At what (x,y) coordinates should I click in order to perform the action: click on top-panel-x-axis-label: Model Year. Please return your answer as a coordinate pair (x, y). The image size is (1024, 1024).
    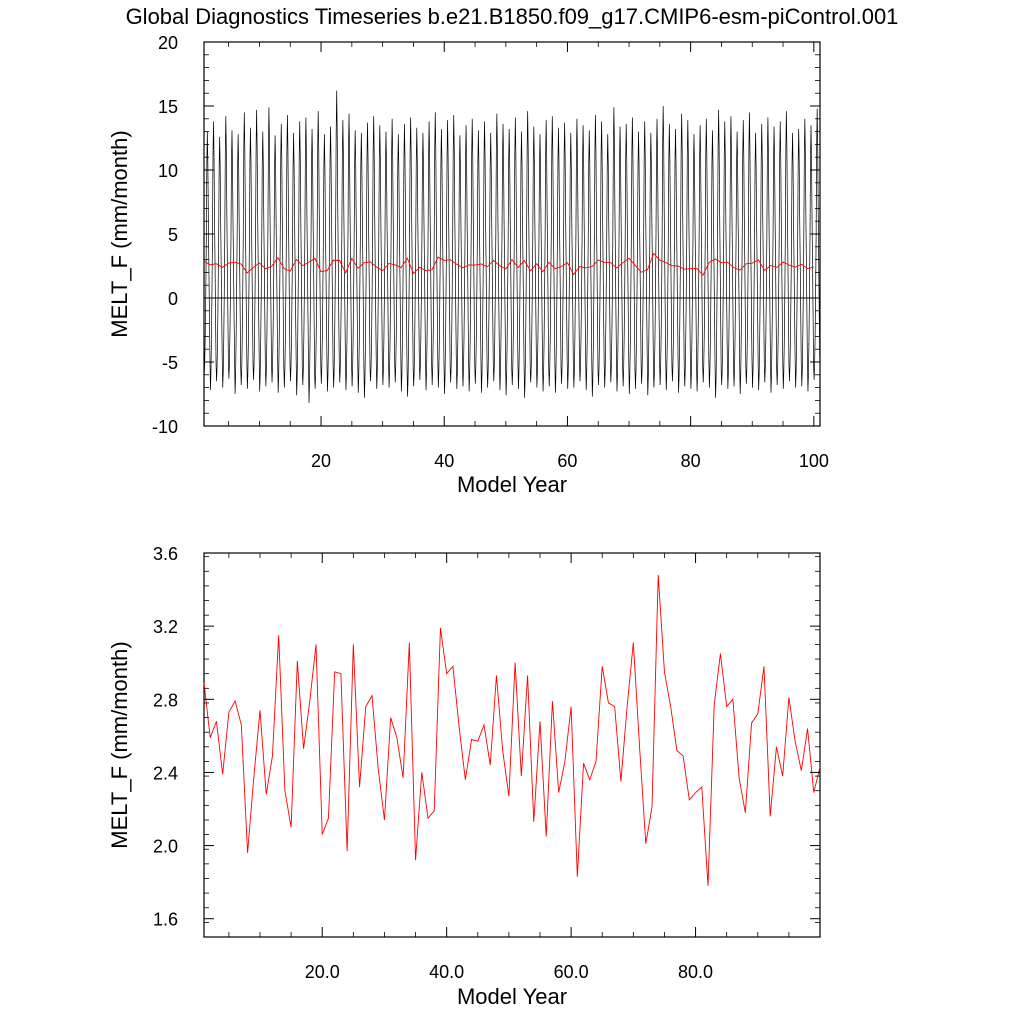
    Looking at the image, I should click on (512, 484).